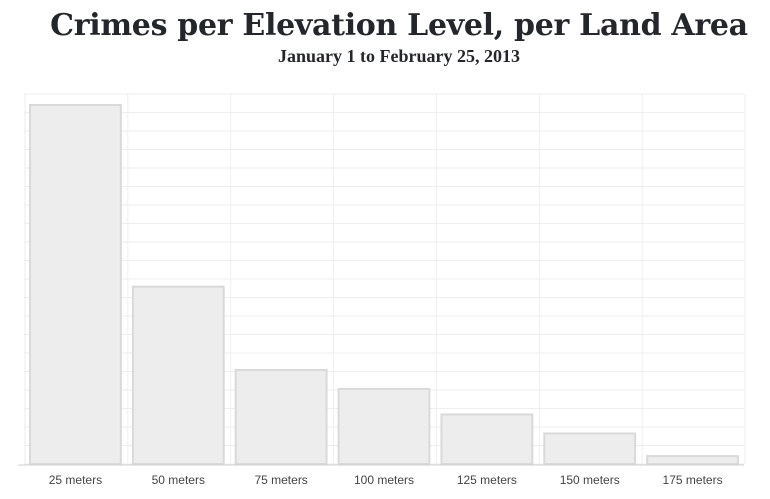 Image resolution: width=770 pixels, height=499 pixels. I want to click on x-tick-label: 100 meters, so click(384, 480).